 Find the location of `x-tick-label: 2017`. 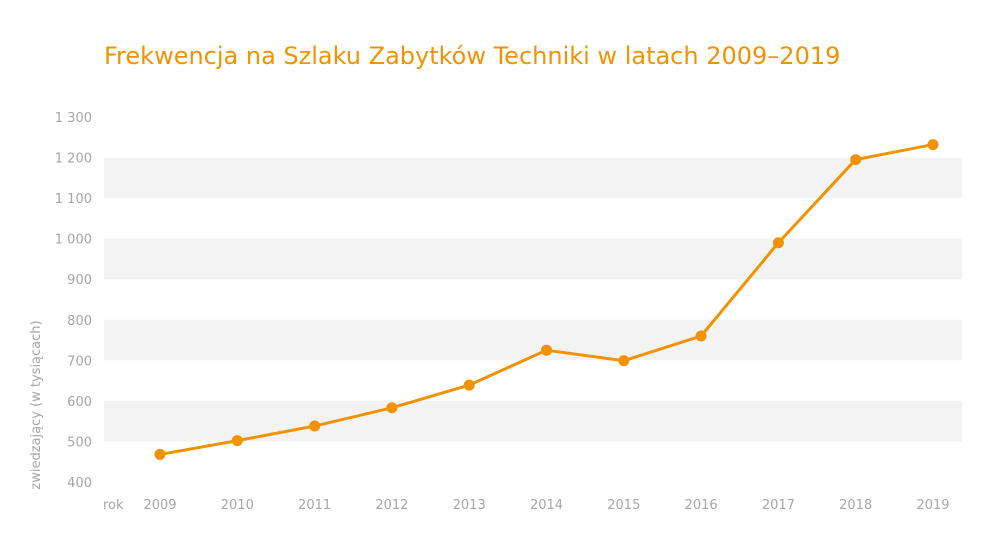

x-tick-label: 2017 is located at coordinates (778, 505).